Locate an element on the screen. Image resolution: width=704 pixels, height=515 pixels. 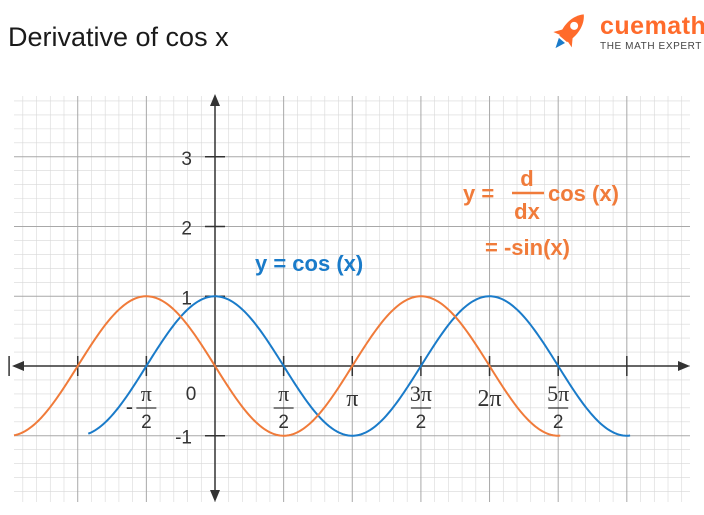
x-tick-label-value: π is located at coordinates (352, 399).